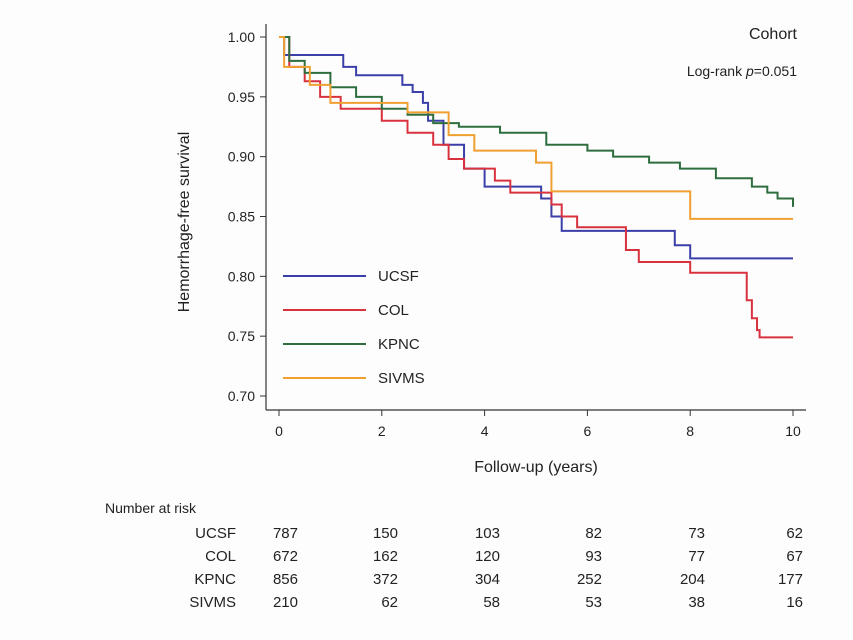  What do you see at coordinates (215, 533) in the screenshot?
I see `risk-row-label: UCSF` at bounding box center [215, 533].